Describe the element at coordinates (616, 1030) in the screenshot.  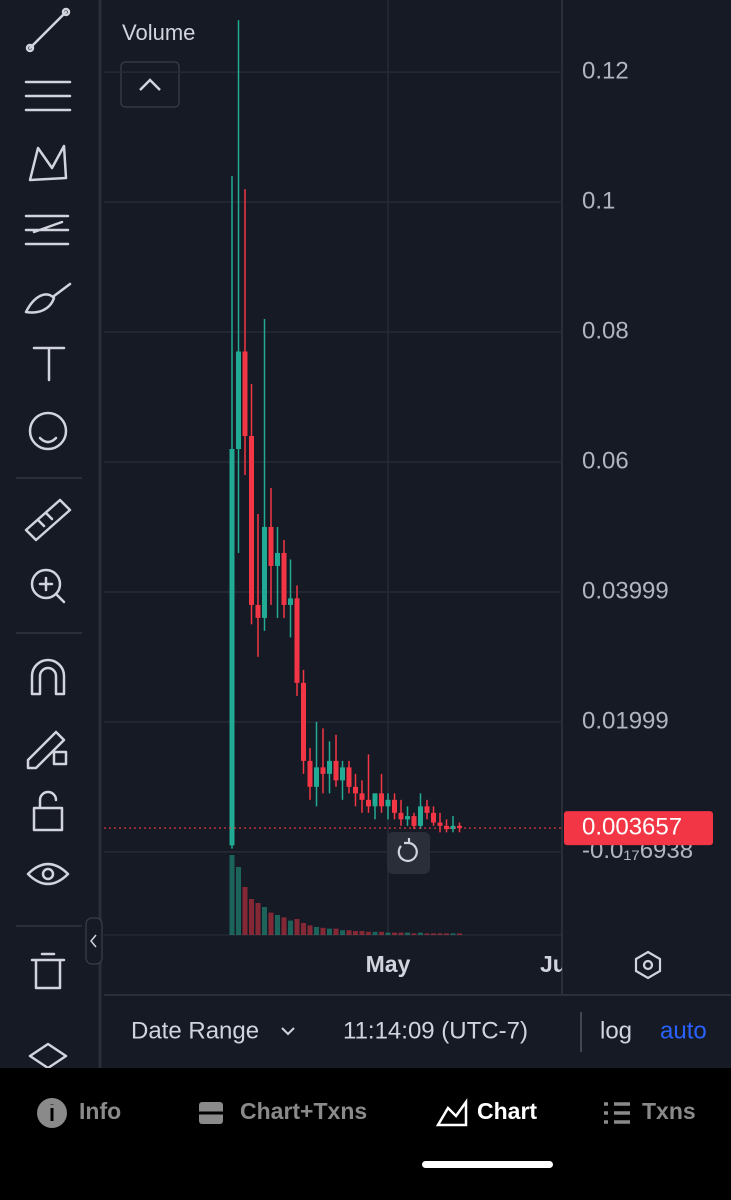
I see `log-toggle: log` at that location.